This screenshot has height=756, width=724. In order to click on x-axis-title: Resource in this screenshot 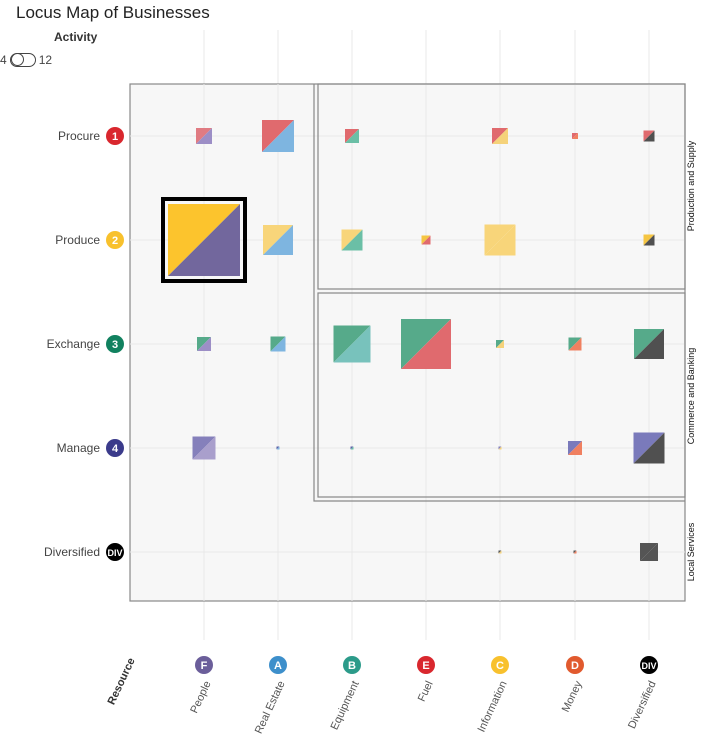, I will do `click(122, 681)`.